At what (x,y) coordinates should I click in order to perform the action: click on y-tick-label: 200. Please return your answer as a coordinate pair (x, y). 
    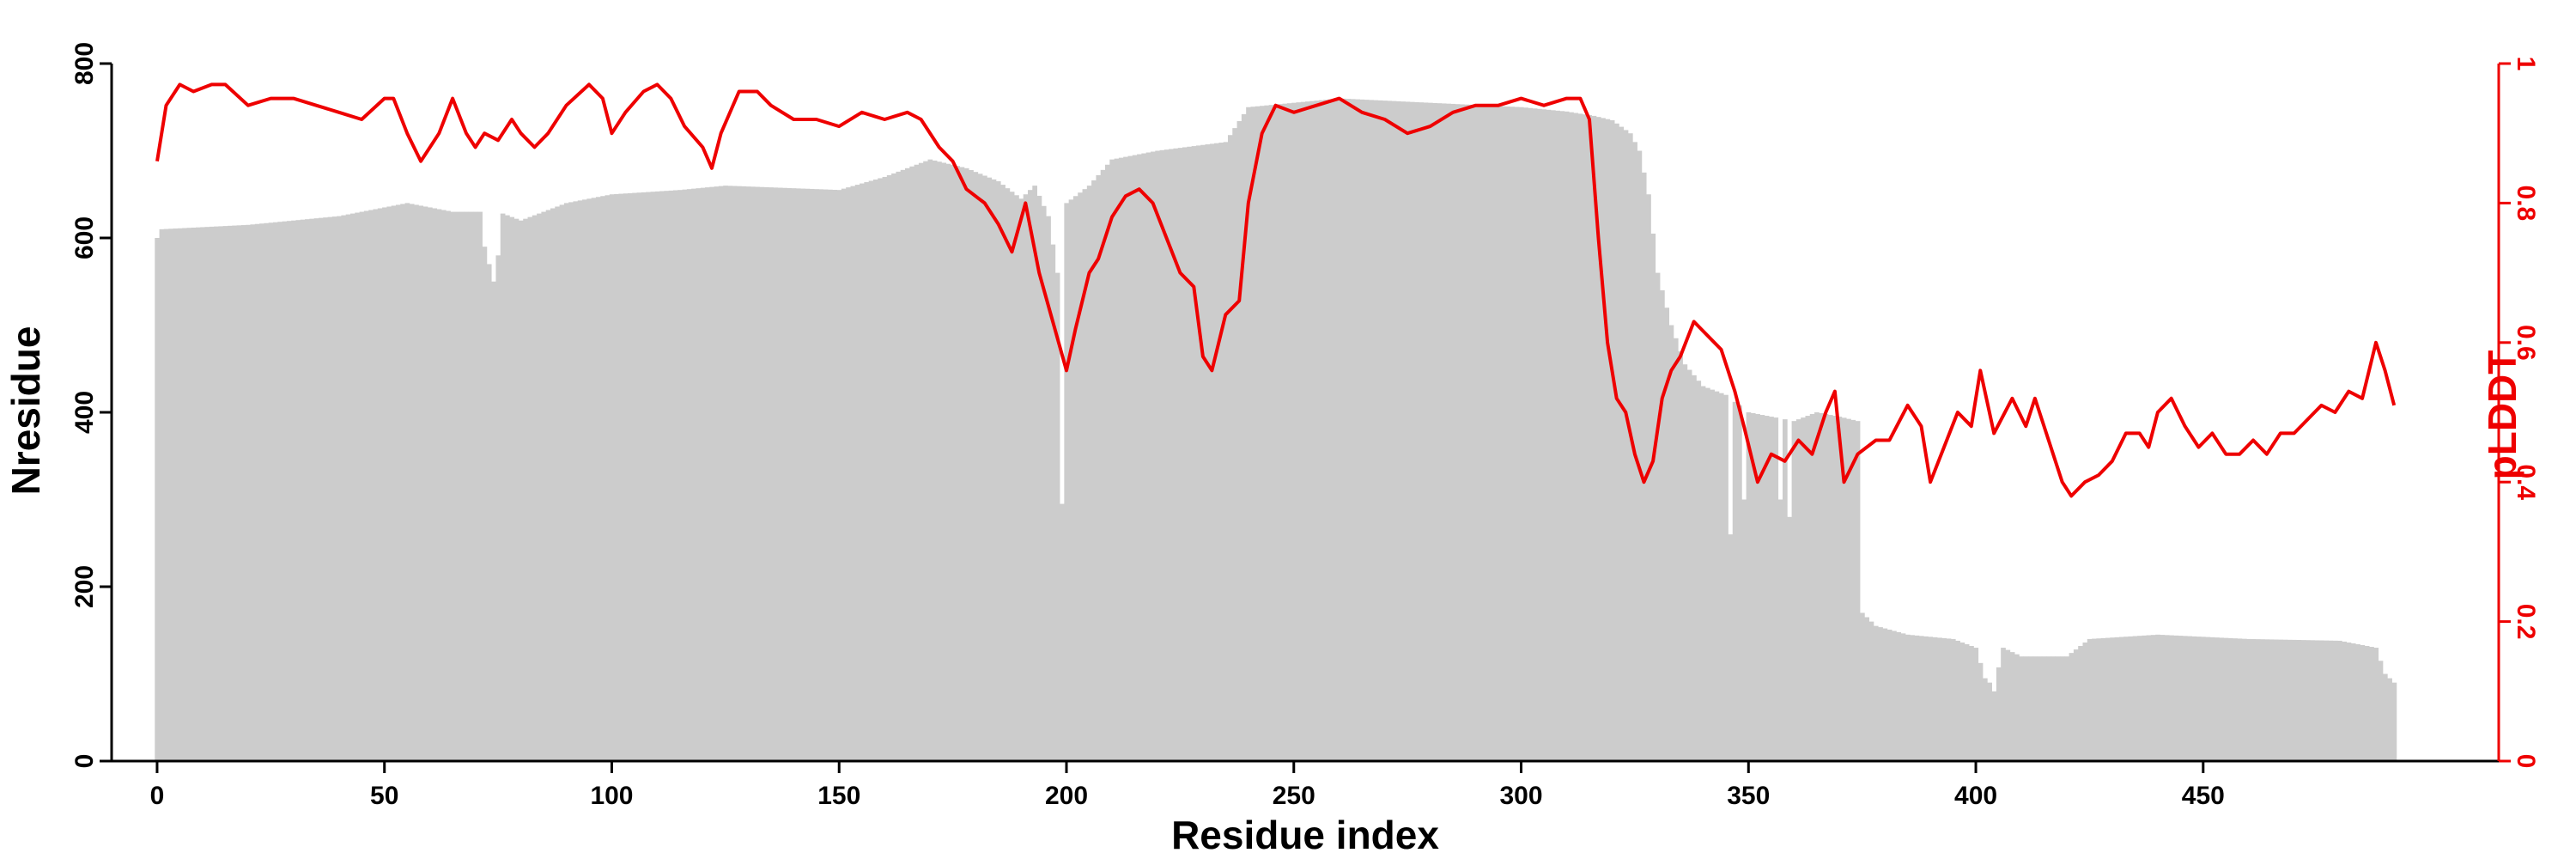
    Looking at the image, I should click on (85, 587).